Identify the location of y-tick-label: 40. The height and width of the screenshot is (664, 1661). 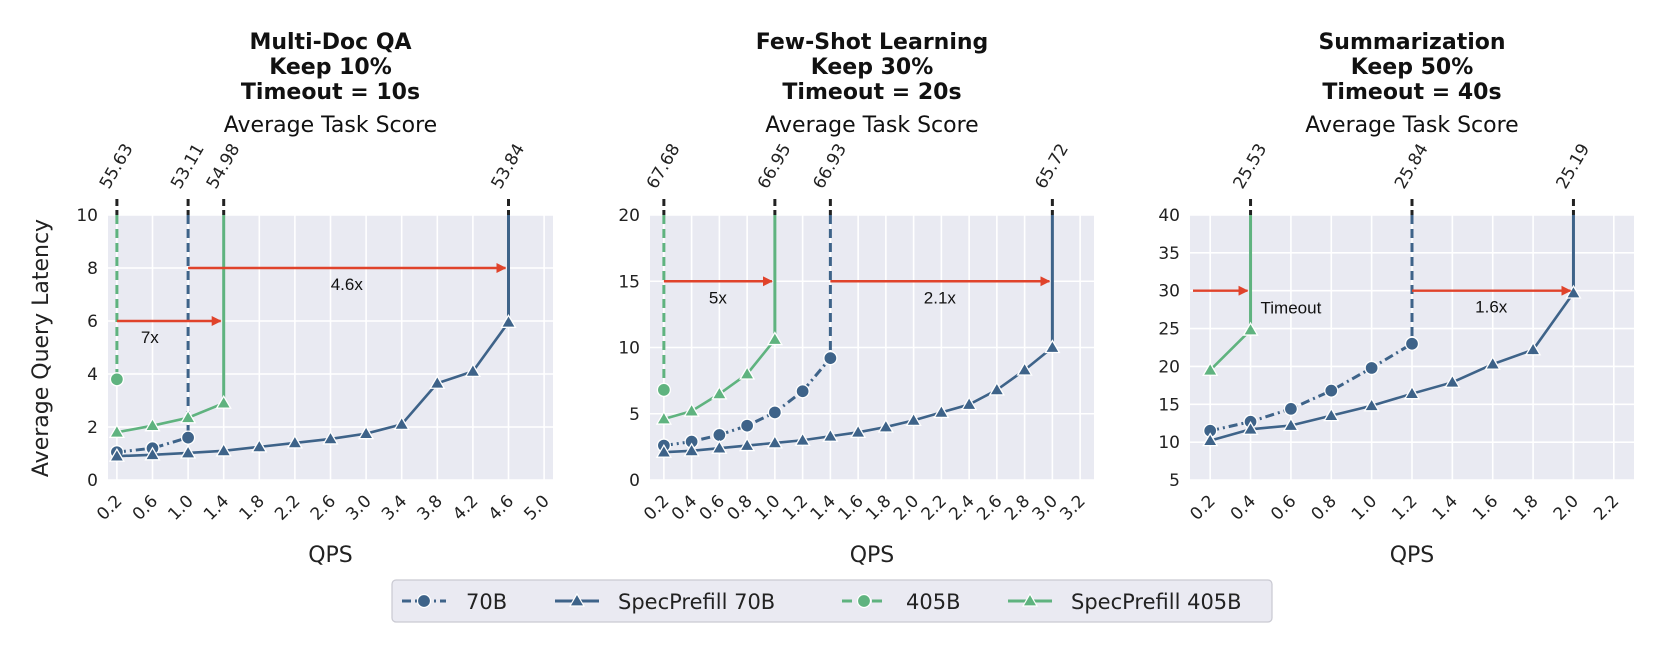
(1169, 216).